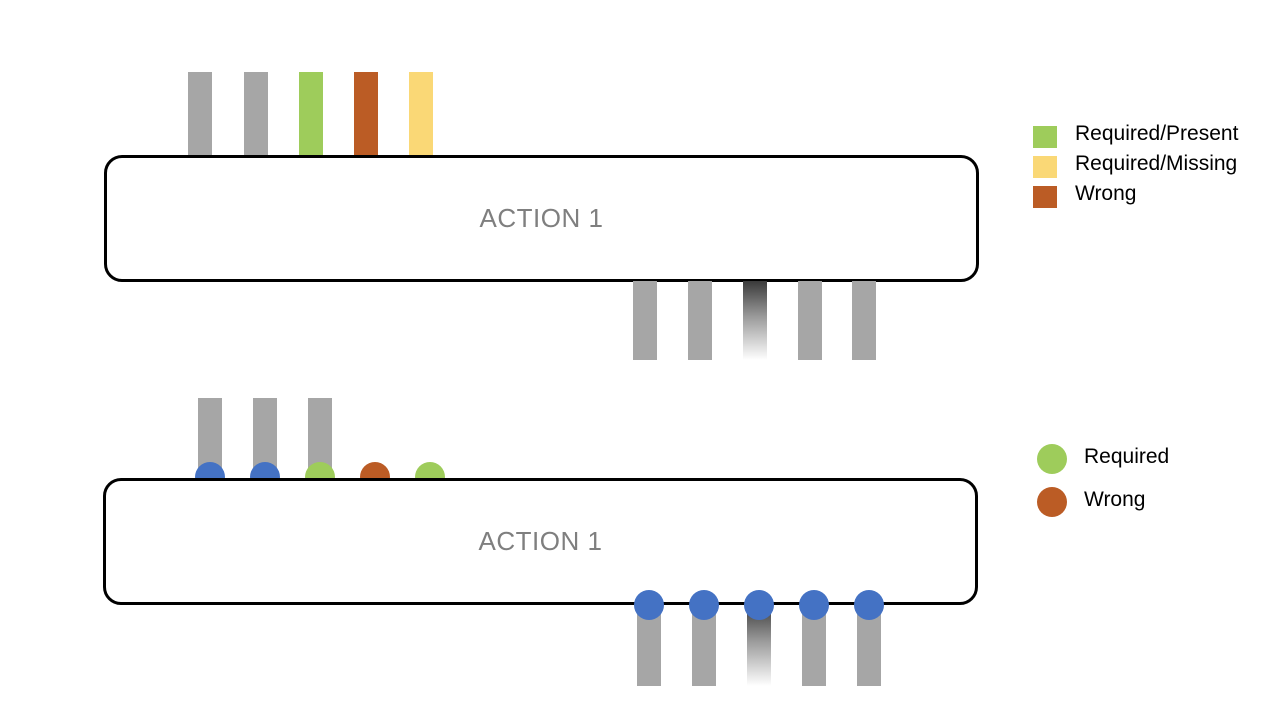  I want to click on legend-label-required: Required, so click(1127, 456).